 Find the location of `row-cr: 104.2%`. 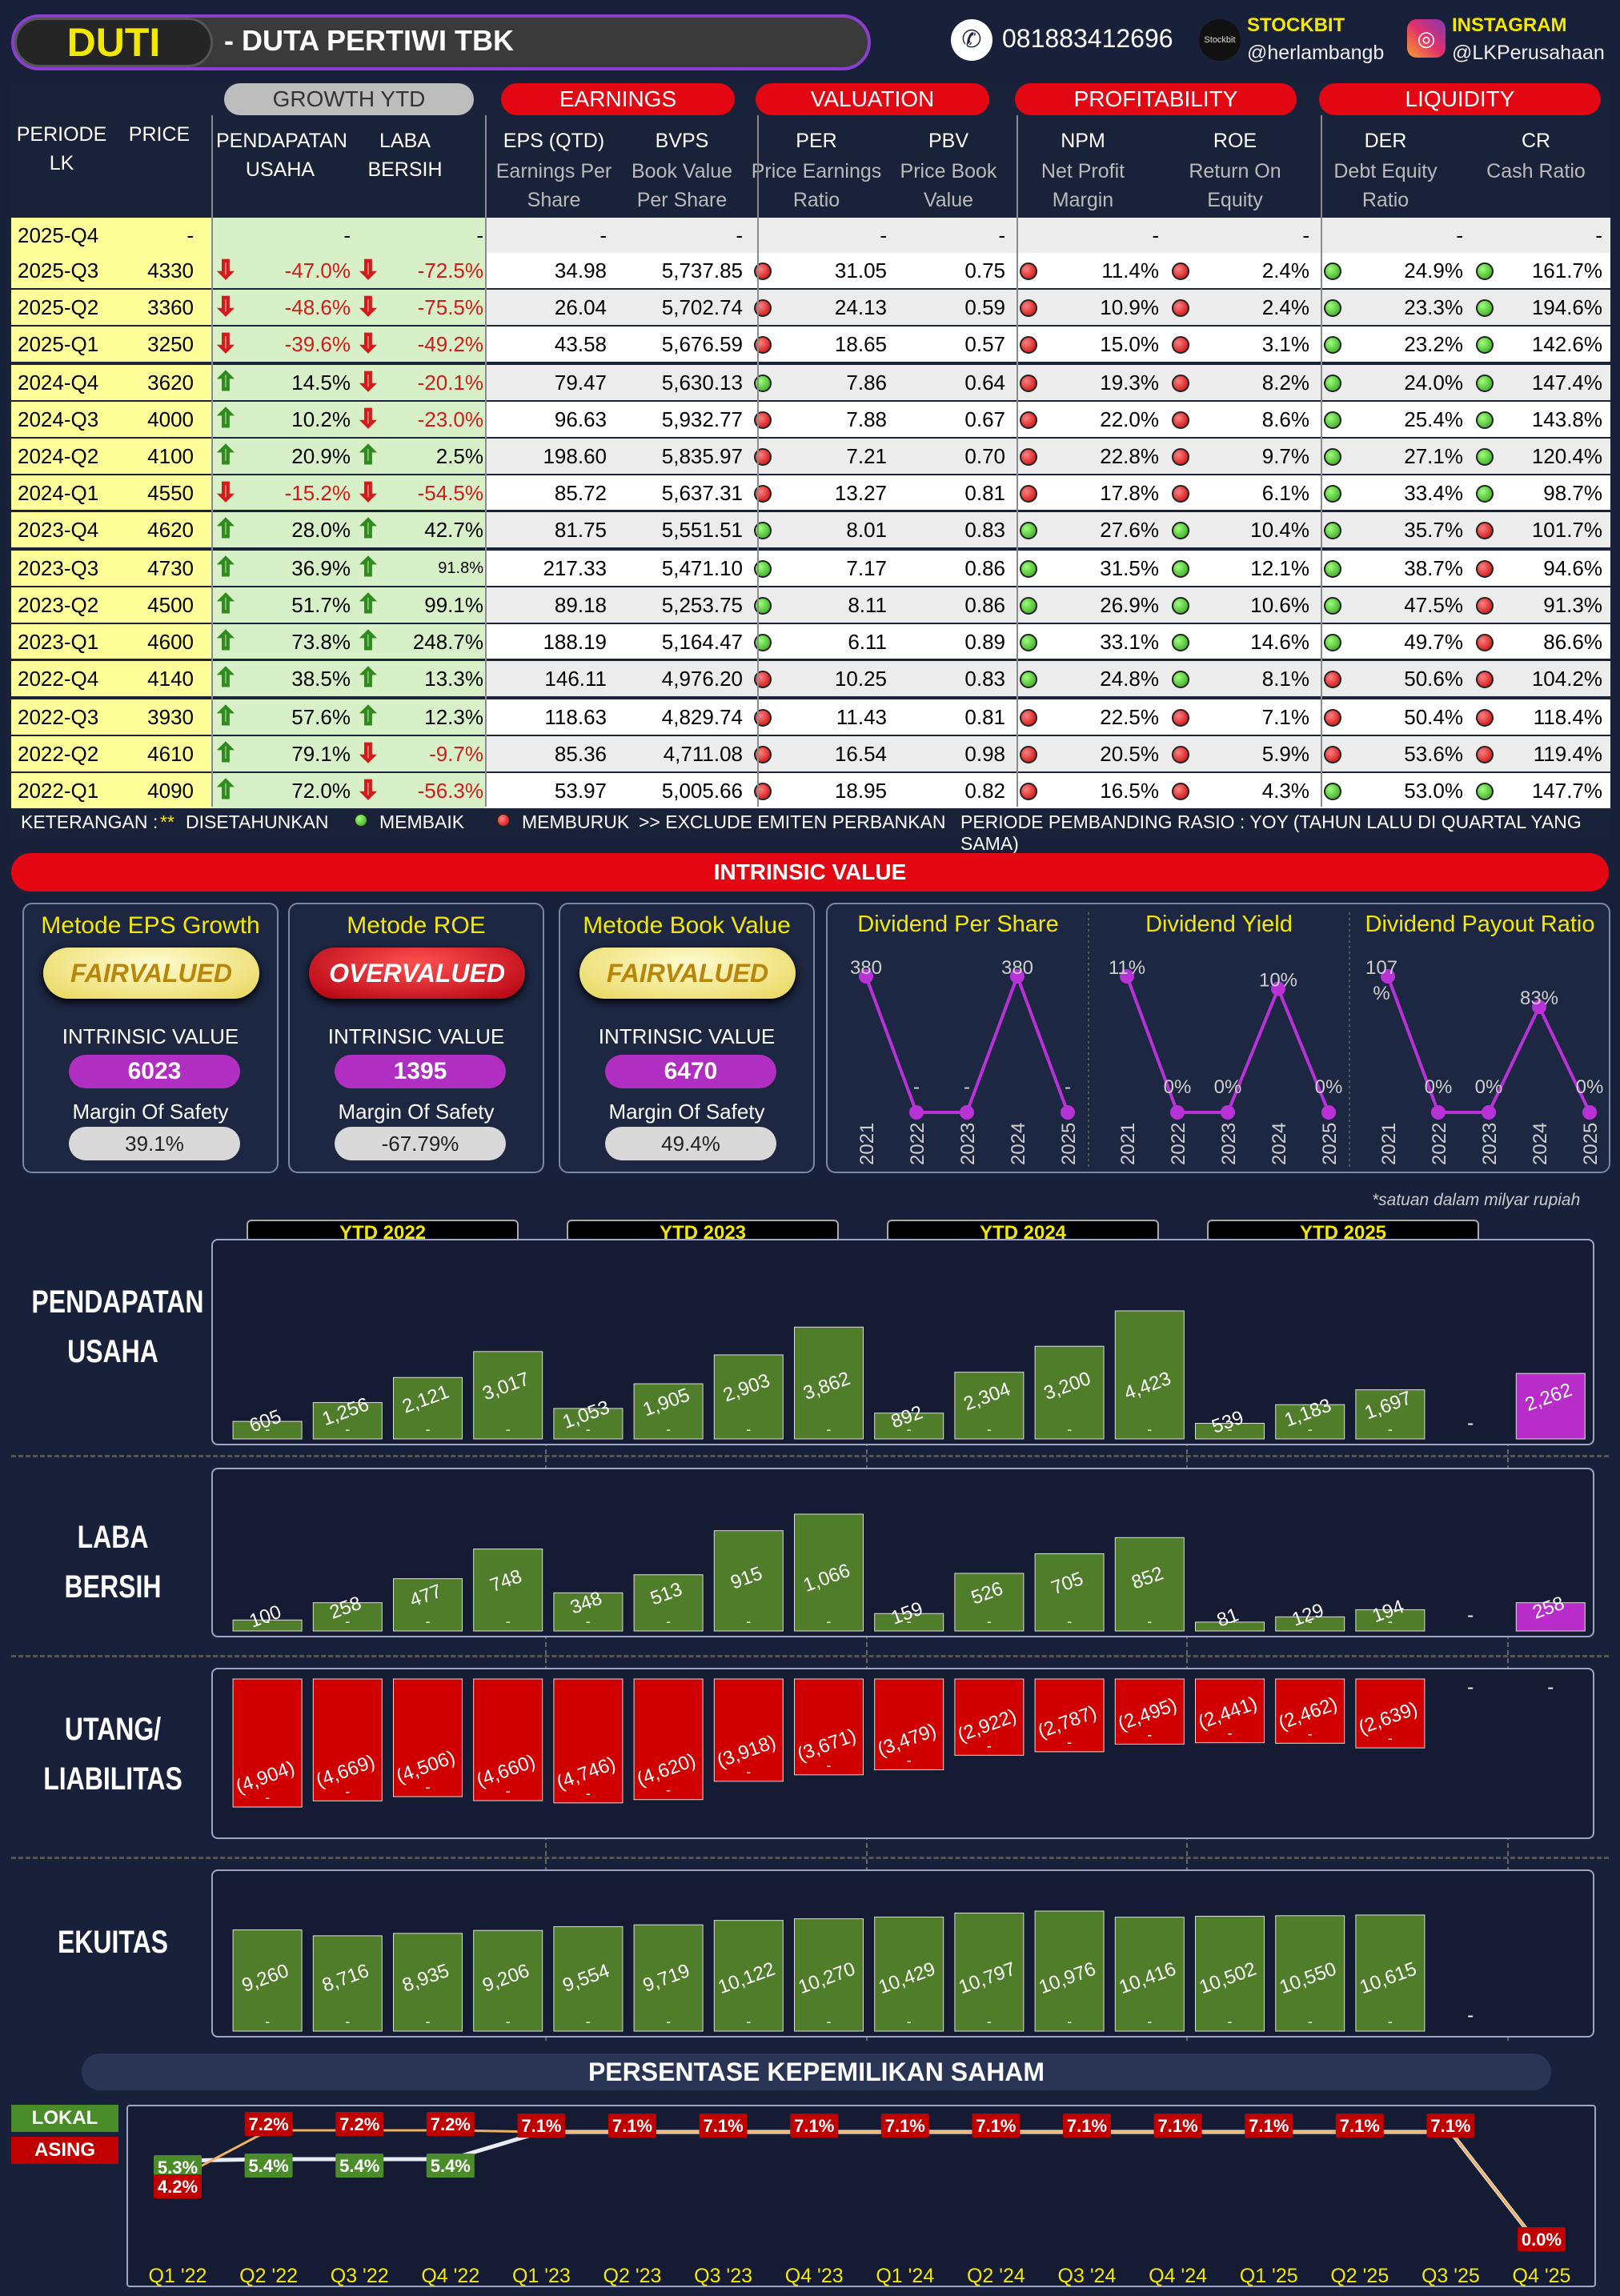

row-cr: 104.2% is located at coordinates (1566, 679).